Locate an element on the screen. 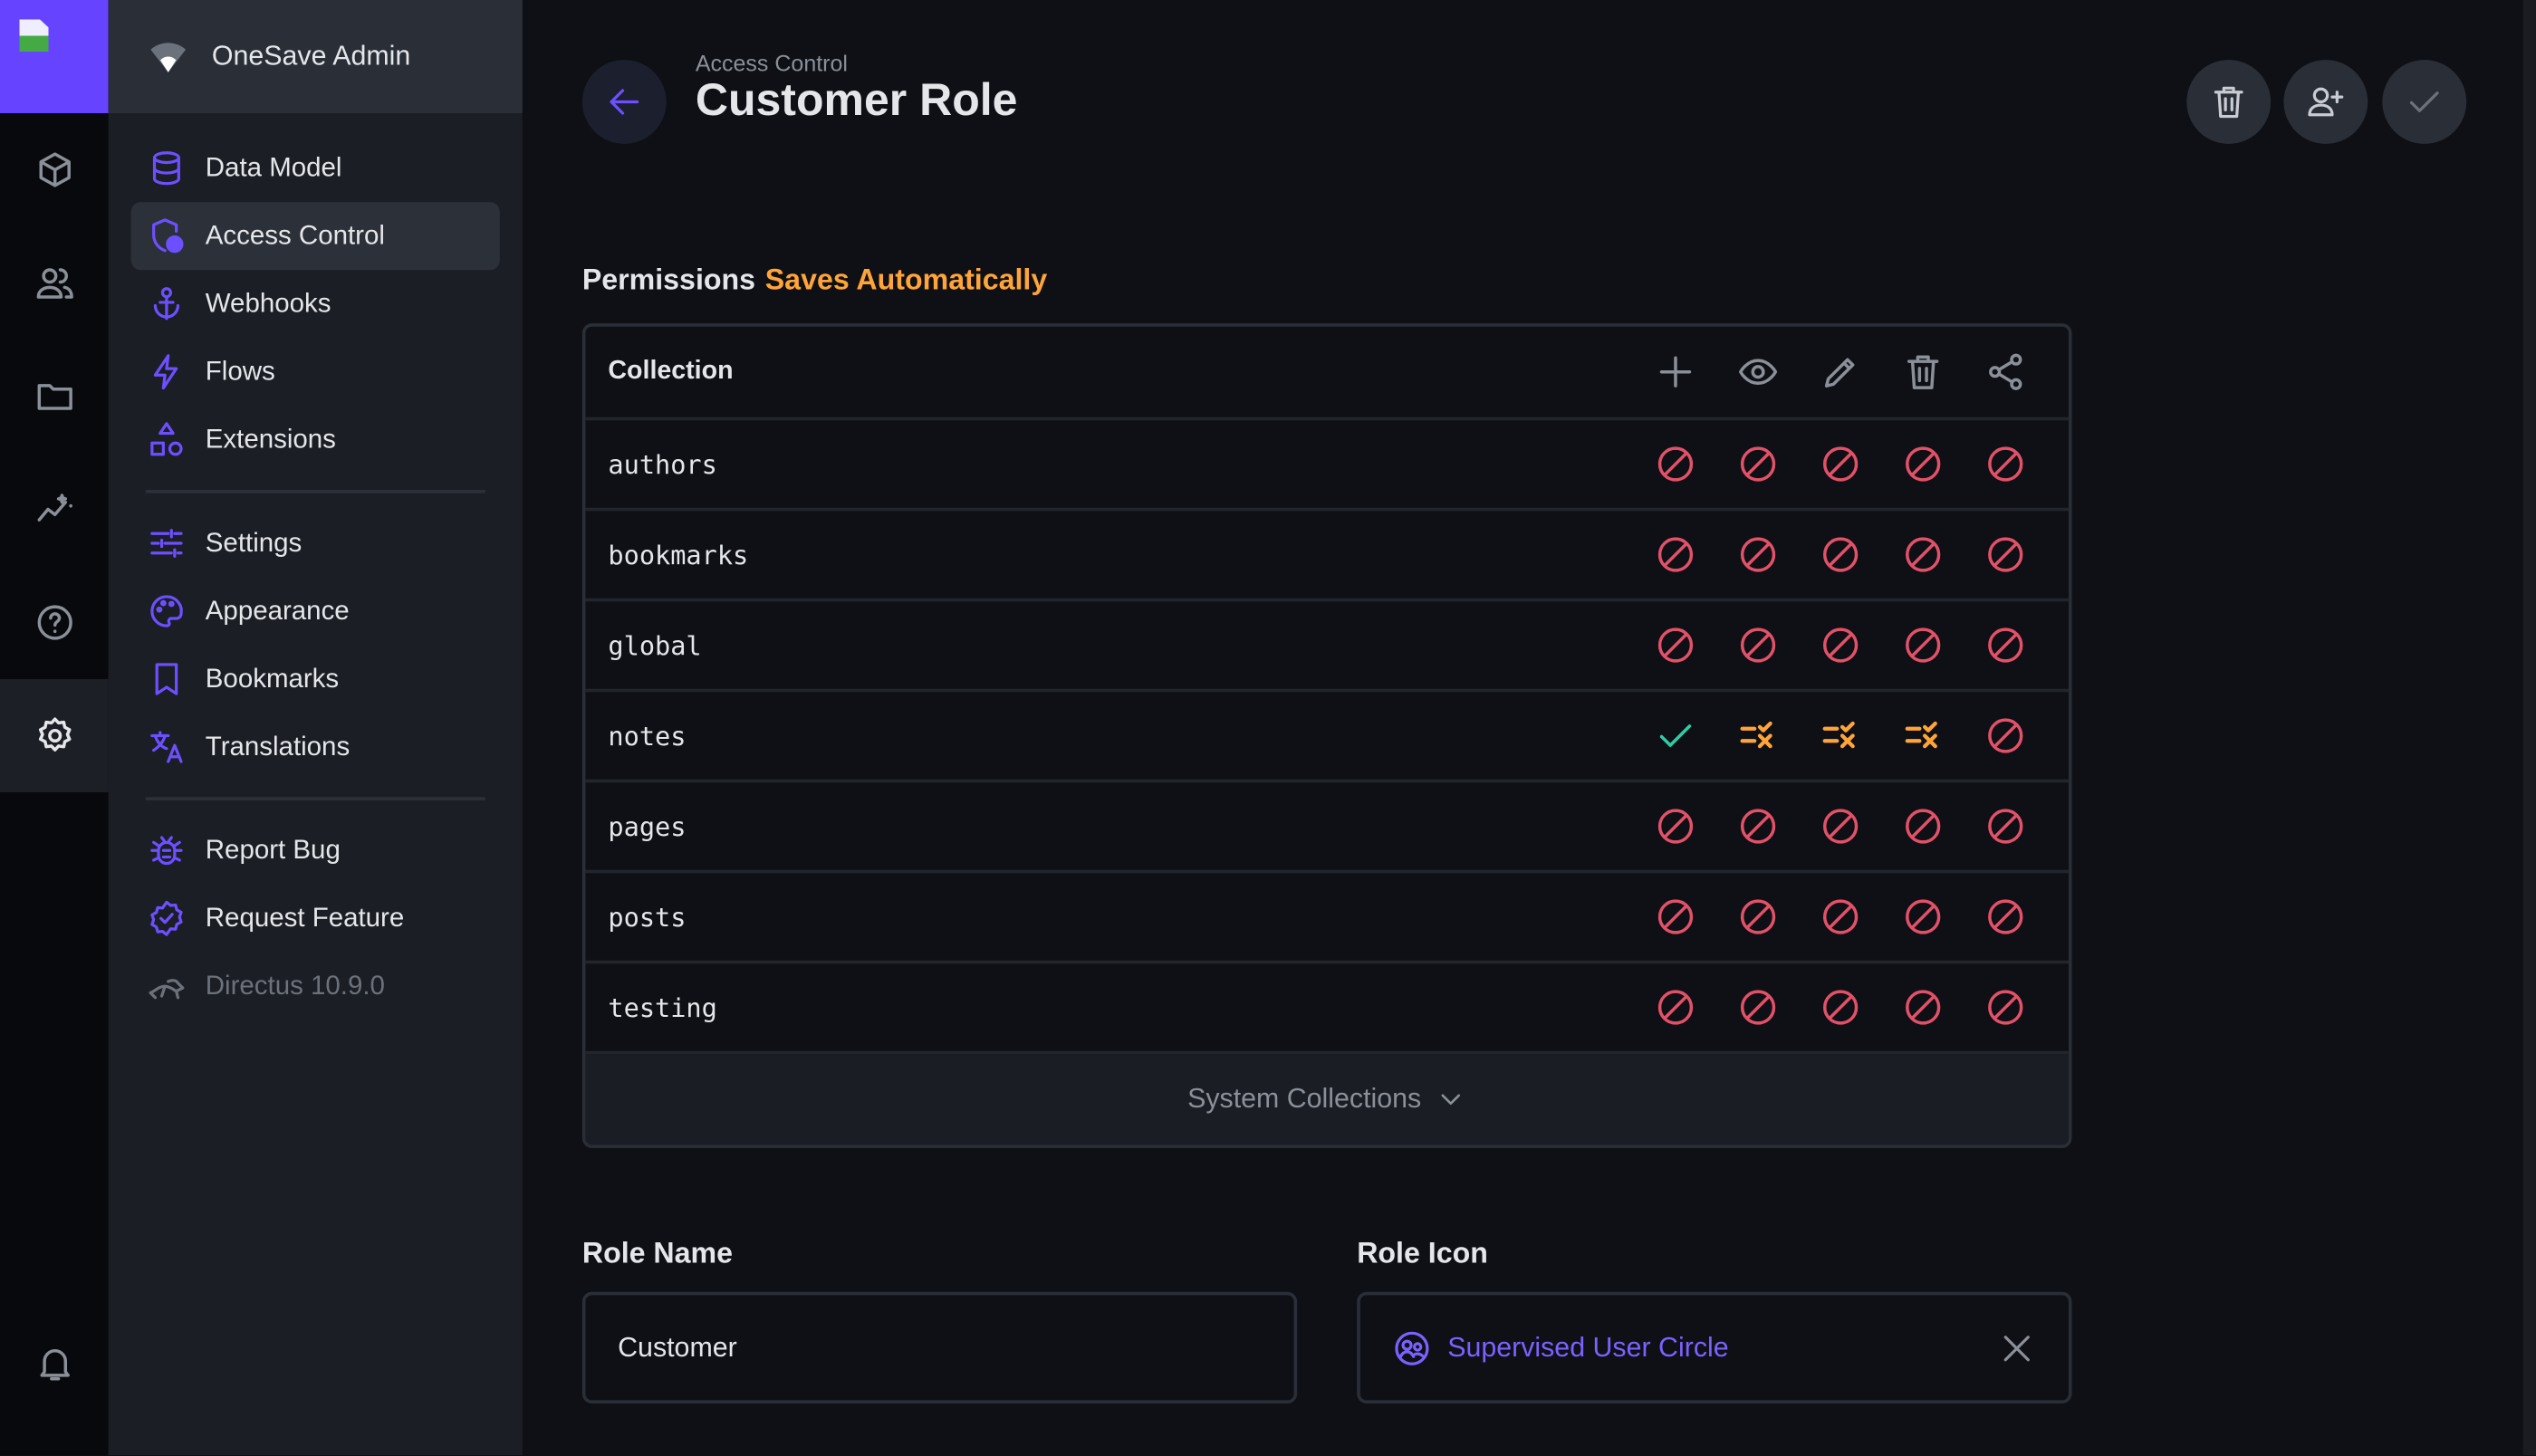 The height and width of the screenshot is (1456, 2536). help-icon is located at coordinates (54, 622).